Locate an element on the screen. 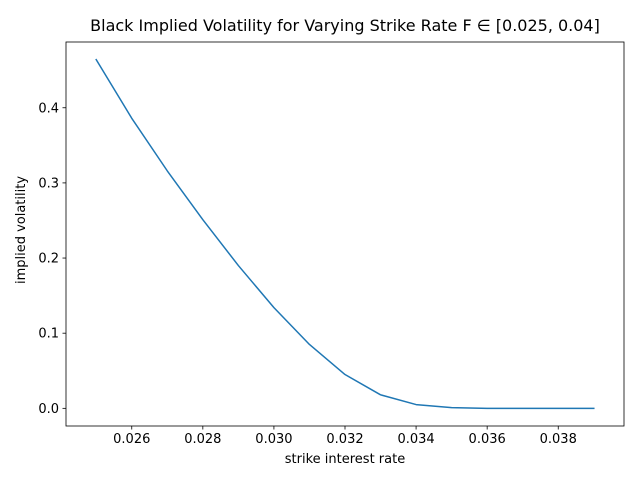 The image size is (640, 480). y-axis-label: implied volatility is located at coordinates (21, 230).